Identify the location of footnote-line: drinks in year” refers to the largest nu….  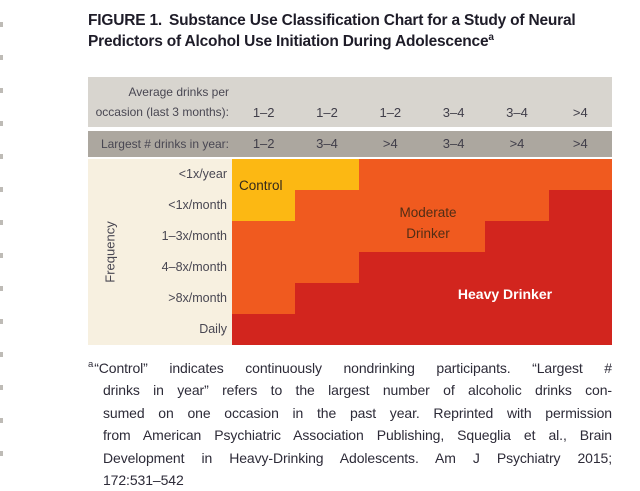
(357, 390).